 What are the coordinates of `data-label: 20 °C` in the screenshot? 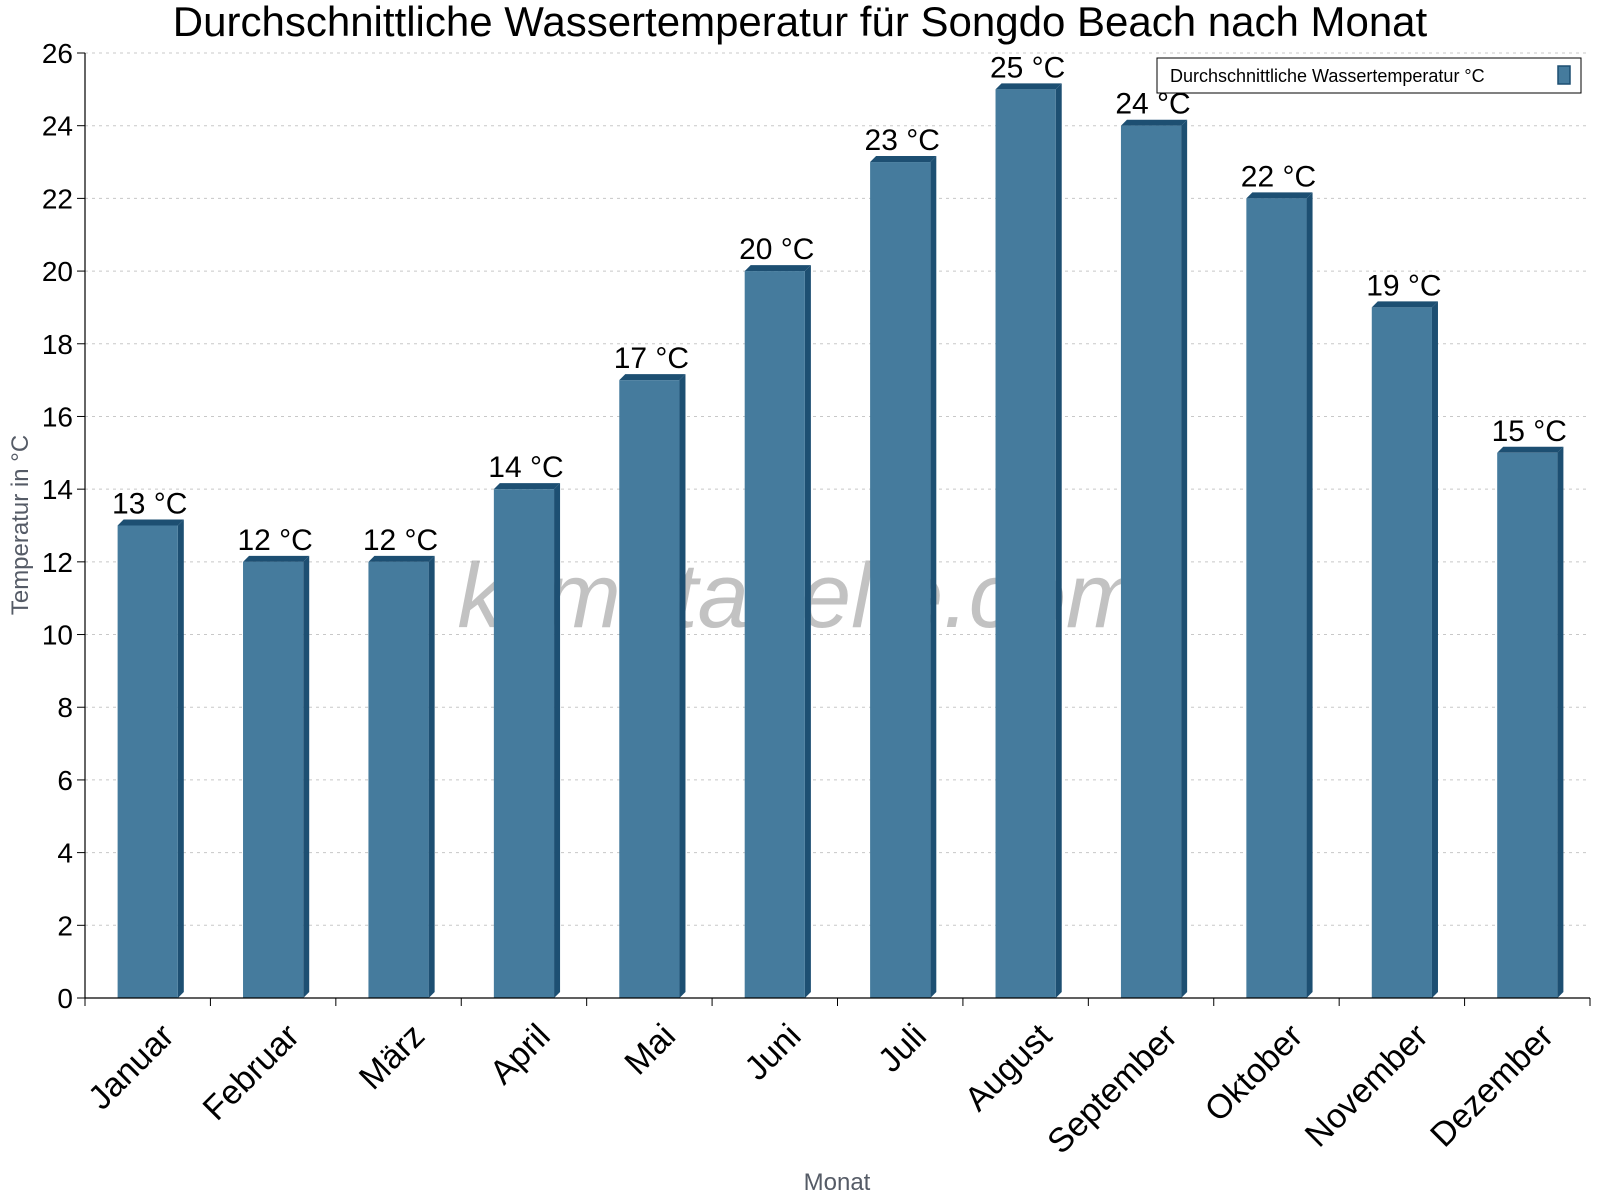 It's located at (776, 249).